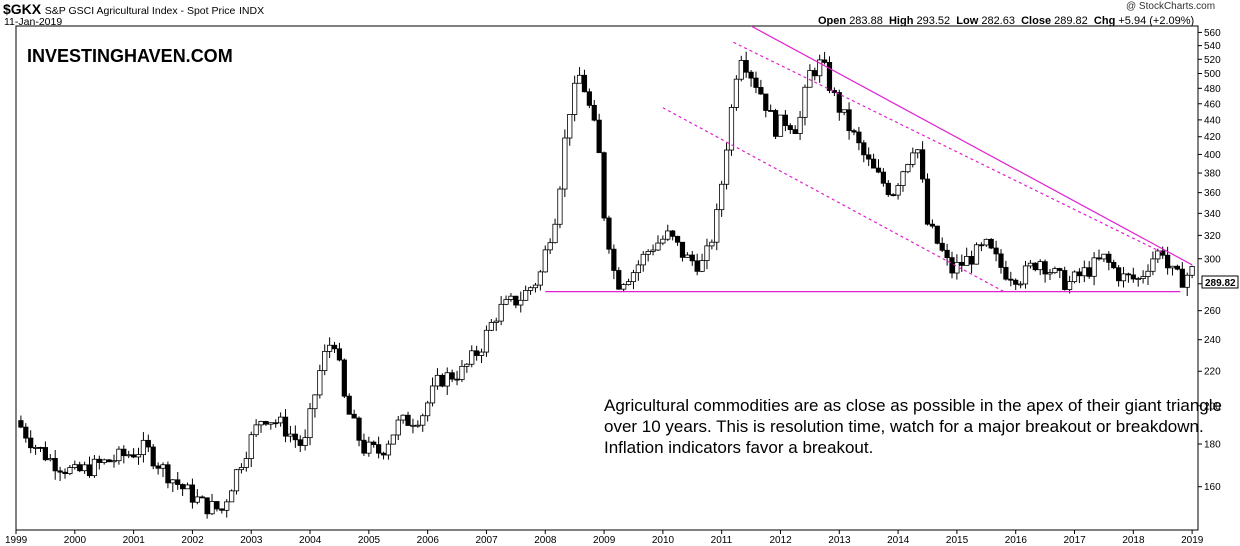 Image resolution: width=1240 pixels, height=546 pixels. What do you see at coordinates (1212, 340) in the screenshot?
I see `y-tick-label: 240` at bounding box center [1212, 340].